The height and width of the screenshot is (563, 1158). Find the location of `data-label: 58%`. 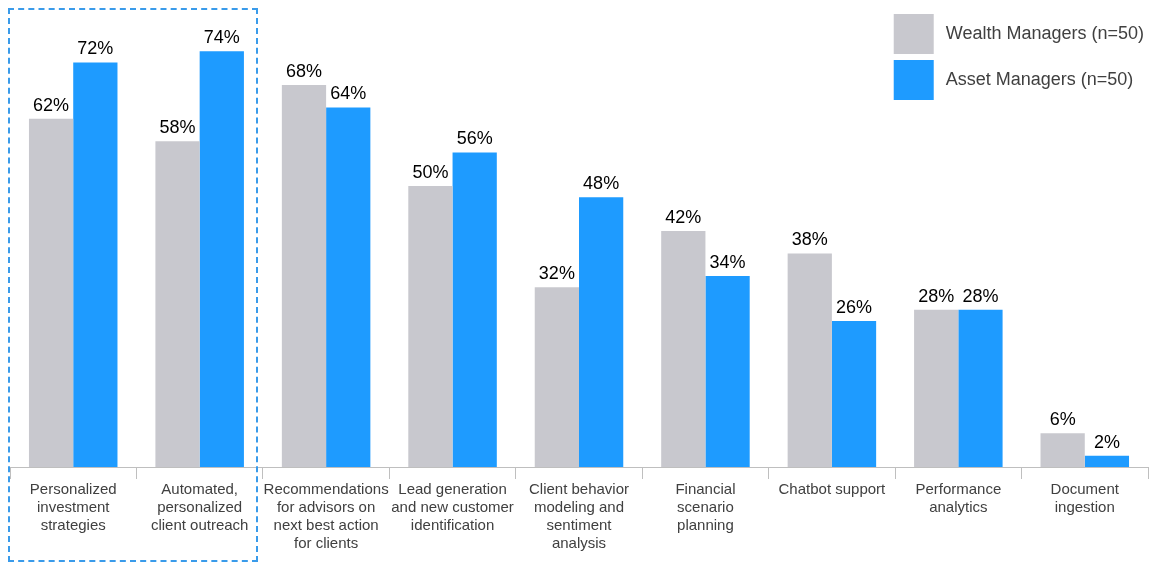

data-label: 58% is located at coordinates (177, 127).